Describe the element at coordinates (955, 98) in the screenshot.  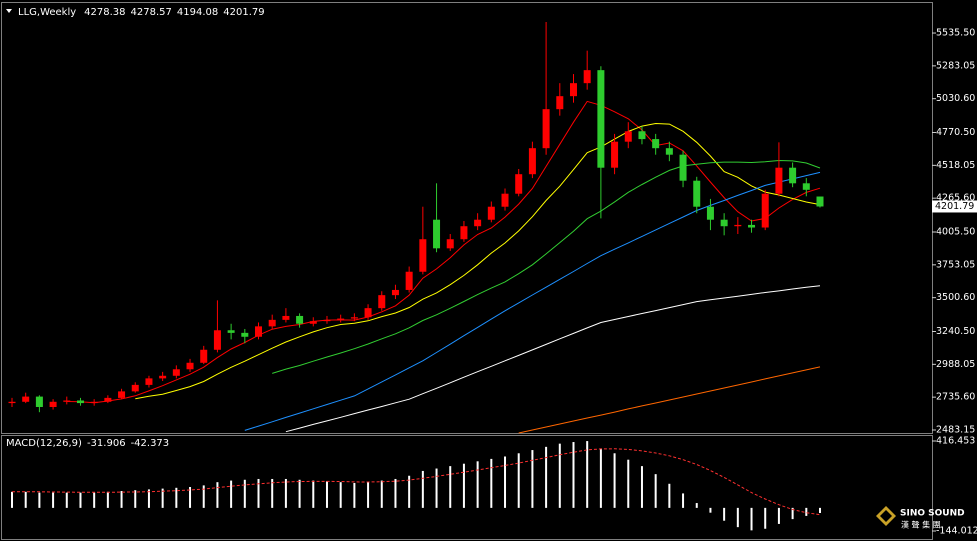
I see `y-tick-label: 5030.60` at that location.